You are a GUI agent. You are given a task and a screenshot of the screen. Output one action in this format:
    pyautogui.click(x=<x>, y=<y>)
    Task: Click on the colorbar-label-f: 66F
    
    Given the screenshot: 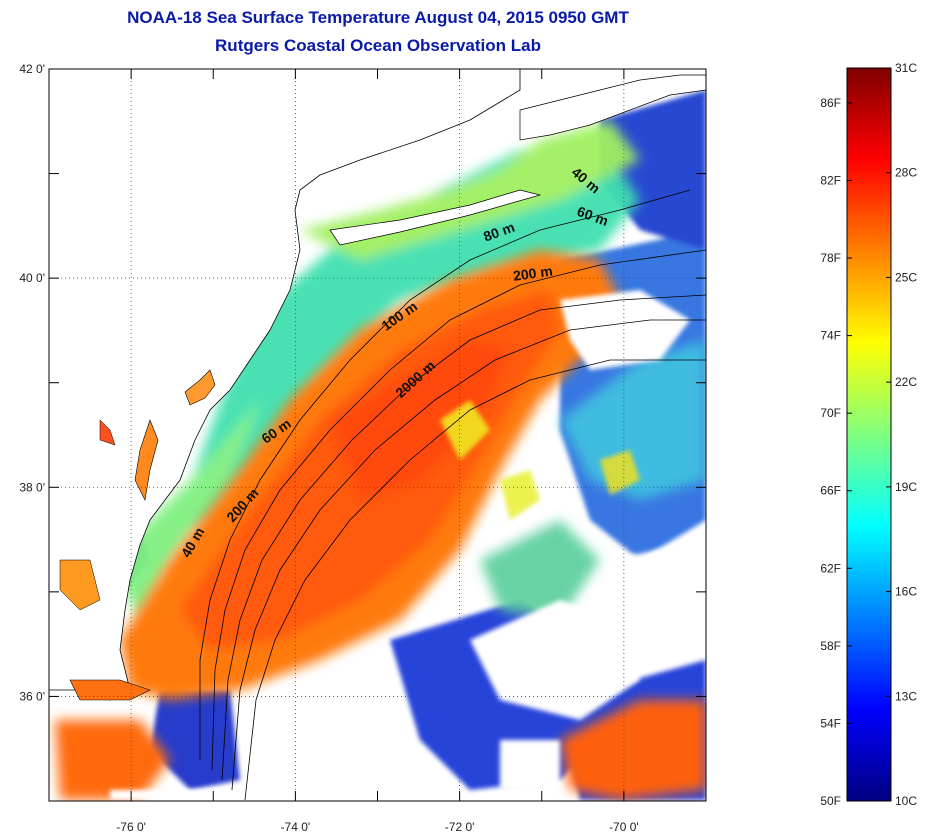 What is the action you would take?
    pyautogui.click(x=830, y=491)
    